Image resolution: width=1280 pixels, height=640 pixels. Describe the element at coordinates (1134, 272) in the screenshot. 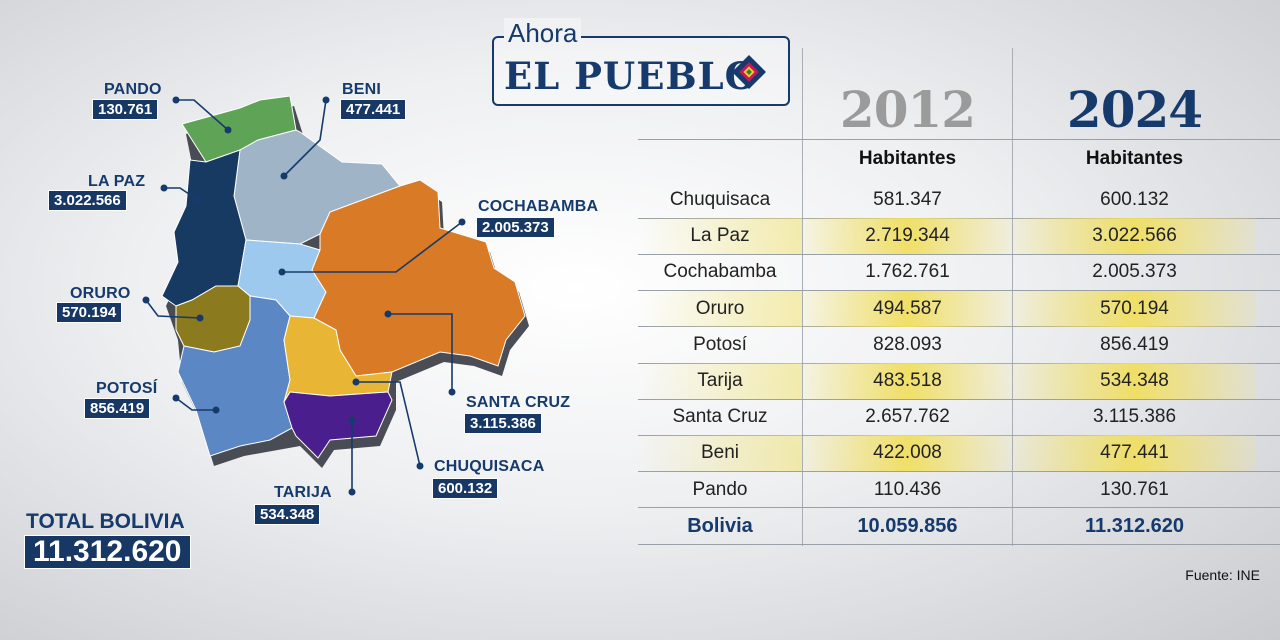

I see `cell-2024: 2.005.373` at that location.